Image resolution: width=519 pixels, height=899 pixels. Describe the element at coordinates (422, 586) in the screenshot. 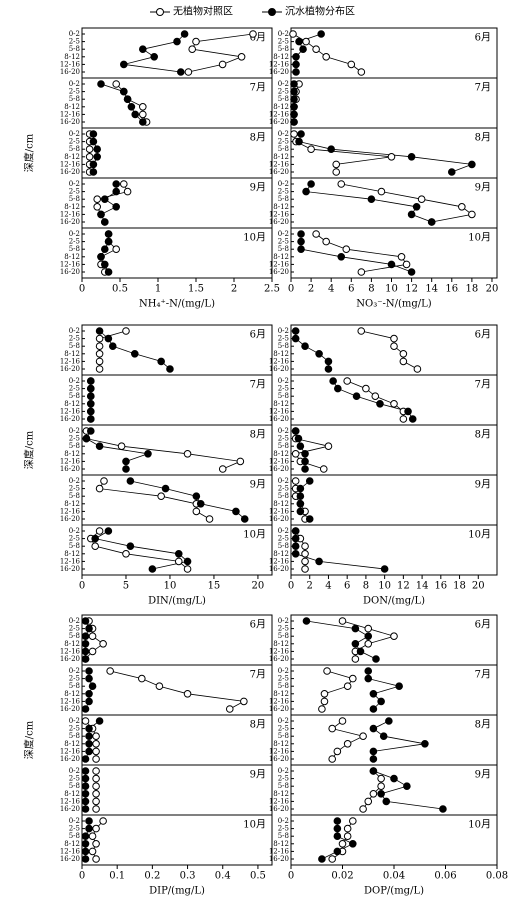

I see `x-tick-label: 14` at that location.